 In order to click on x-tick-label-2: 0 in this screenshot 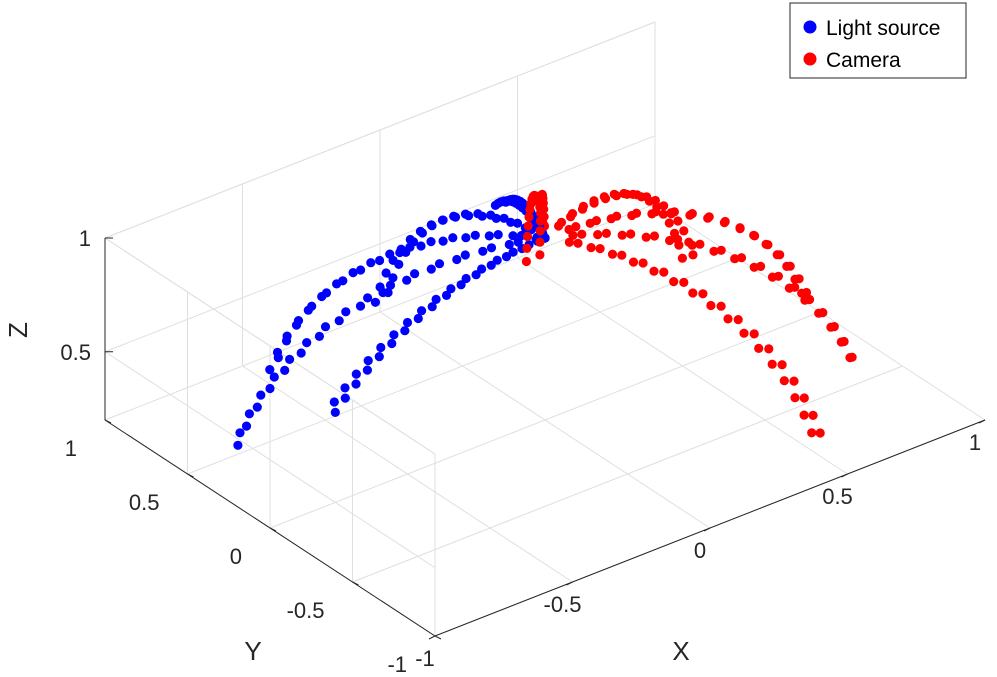, I will do `click(700, 550)`.